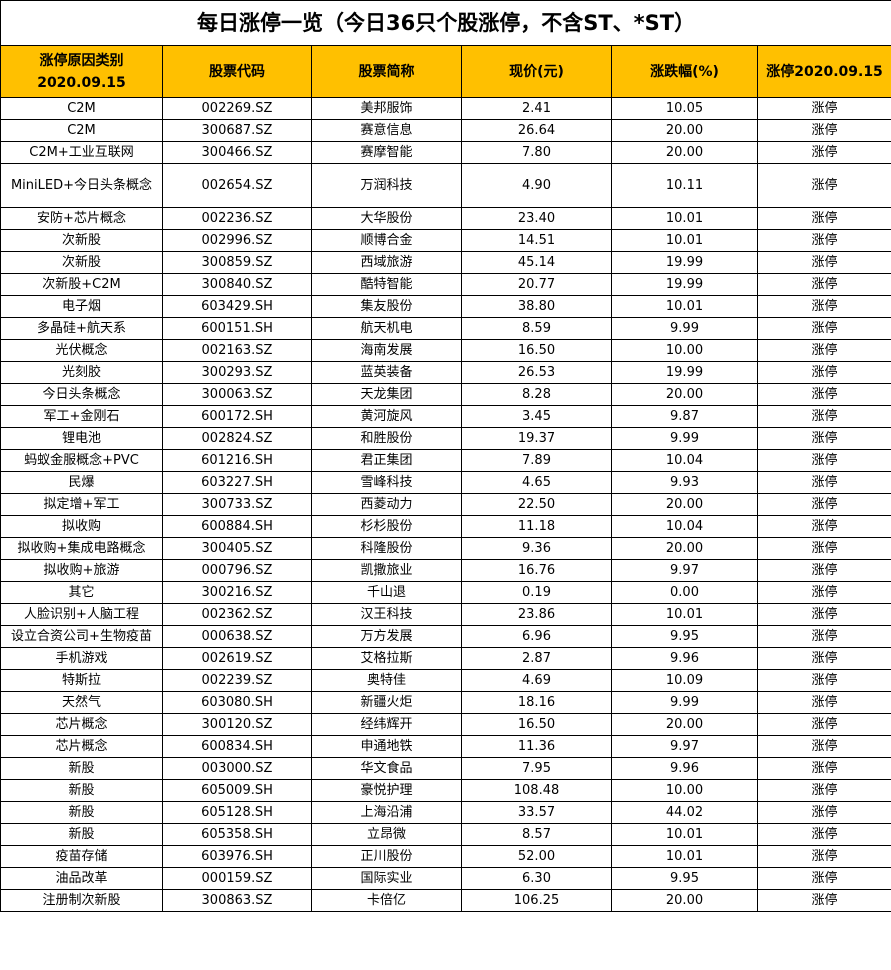  Describe the element at coordinates (81, 636) in the screenshot. I see `cell-category: 设立合资公司+生物疫苗` at that location.